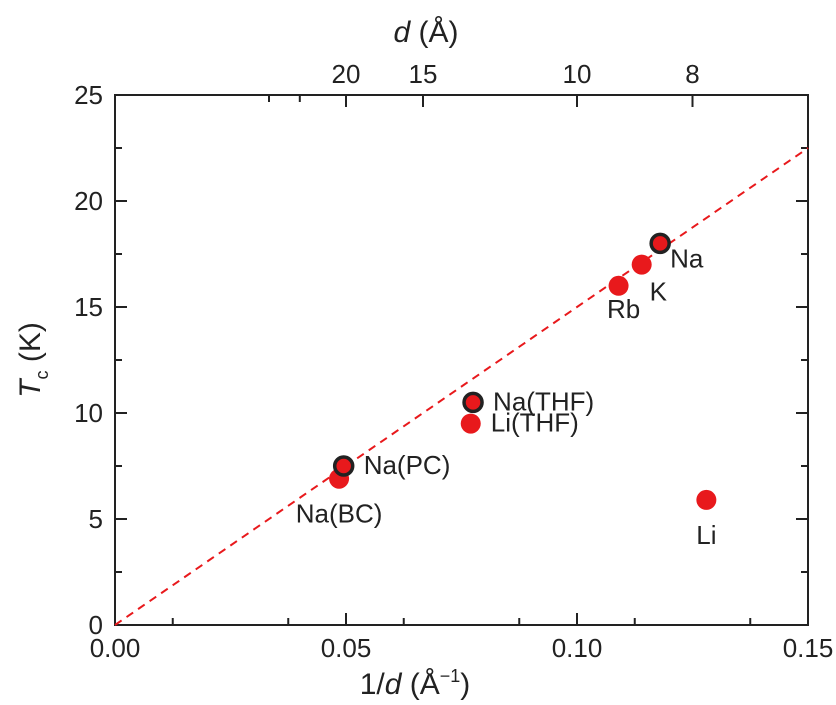 The height and width of the screenshot is (705, 836). Describe the element at coordinates (623, 309) in the screenshot. I see `point-label: Rb` at that location.